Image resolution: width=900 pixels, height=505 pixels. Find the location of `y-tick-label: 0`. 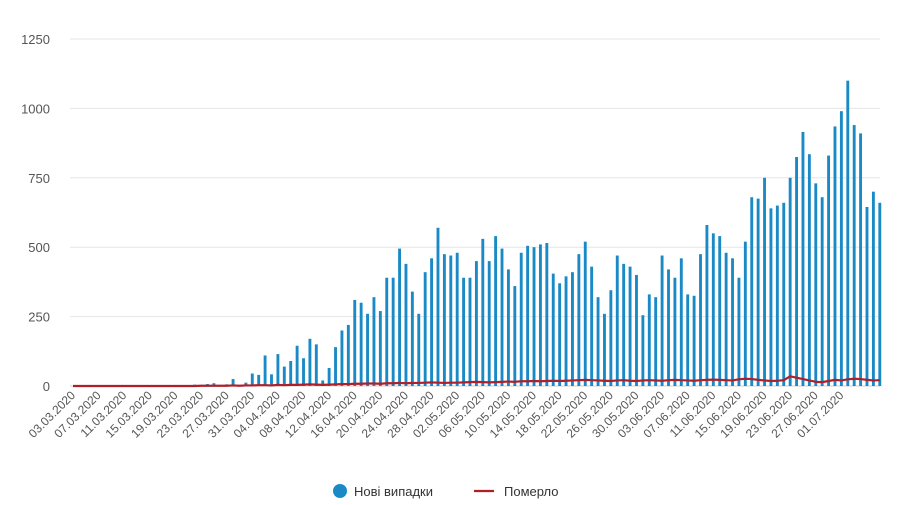

y-tick-label: 0 is located at coordinates (46, 386).